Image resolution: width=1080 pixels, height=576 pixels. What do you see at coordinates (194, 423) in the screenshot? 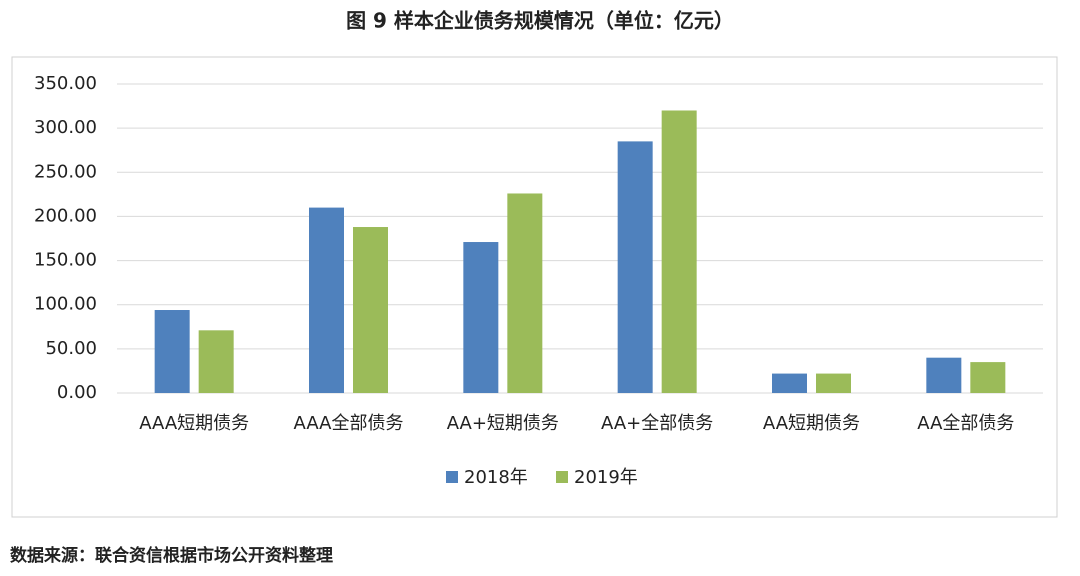
I see `x-tick-label: AAA短期债务` at bounding box center [194, 423].